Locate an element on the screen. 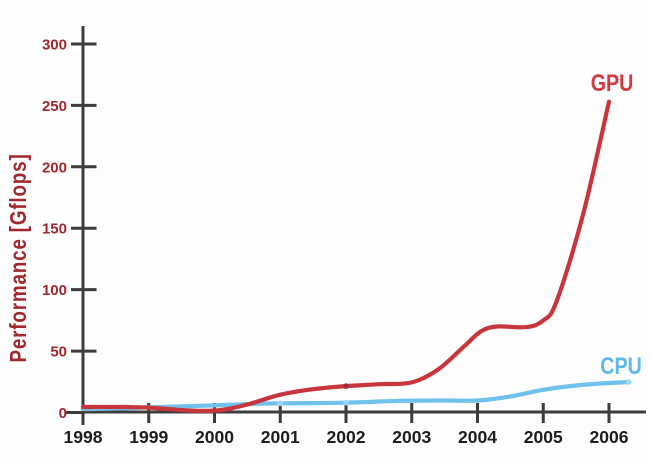 The width and height of the screenshot is (650, 467). x-tick-label: 1999 is located at coordinates (148, 437).